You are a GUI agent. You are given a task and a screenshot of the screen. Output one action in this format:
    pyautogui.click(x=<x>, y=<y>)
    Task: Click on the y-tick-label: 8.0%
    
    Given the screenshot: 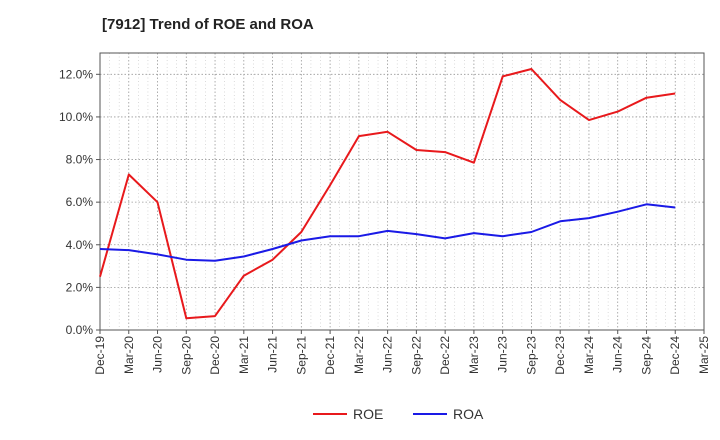 What is the action you would take?
    pyautogui.click(x=80, y=160)
    